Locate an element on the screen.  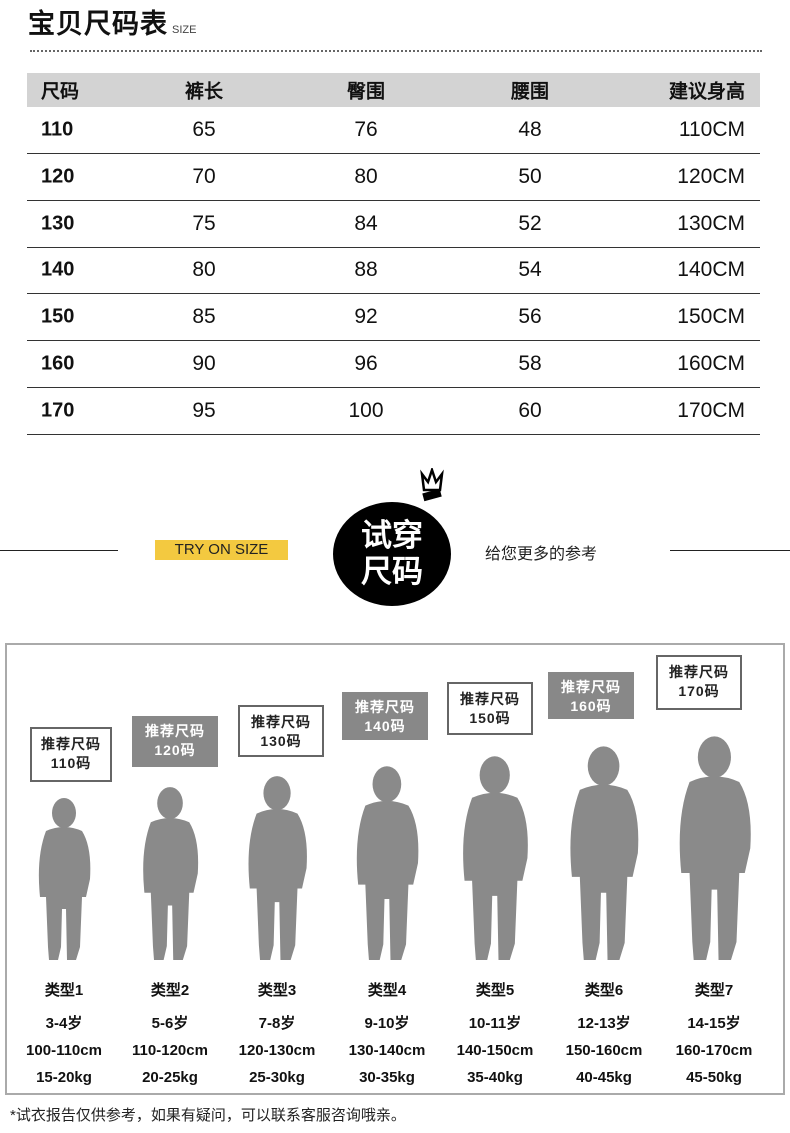
type-height: 120-130cm is located at coordinates (277, 1050).